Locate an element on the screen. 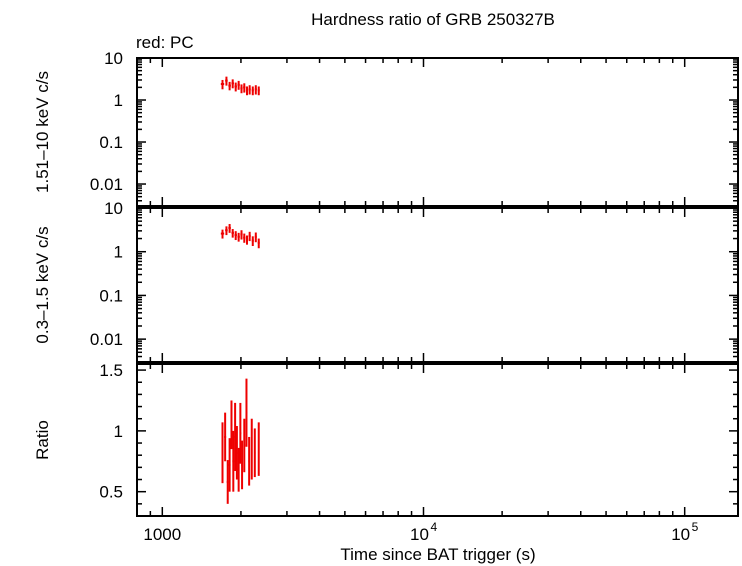 The image size is (742, 566). x-tick-label-exponent: 4 is located at coordinates (433, 527).